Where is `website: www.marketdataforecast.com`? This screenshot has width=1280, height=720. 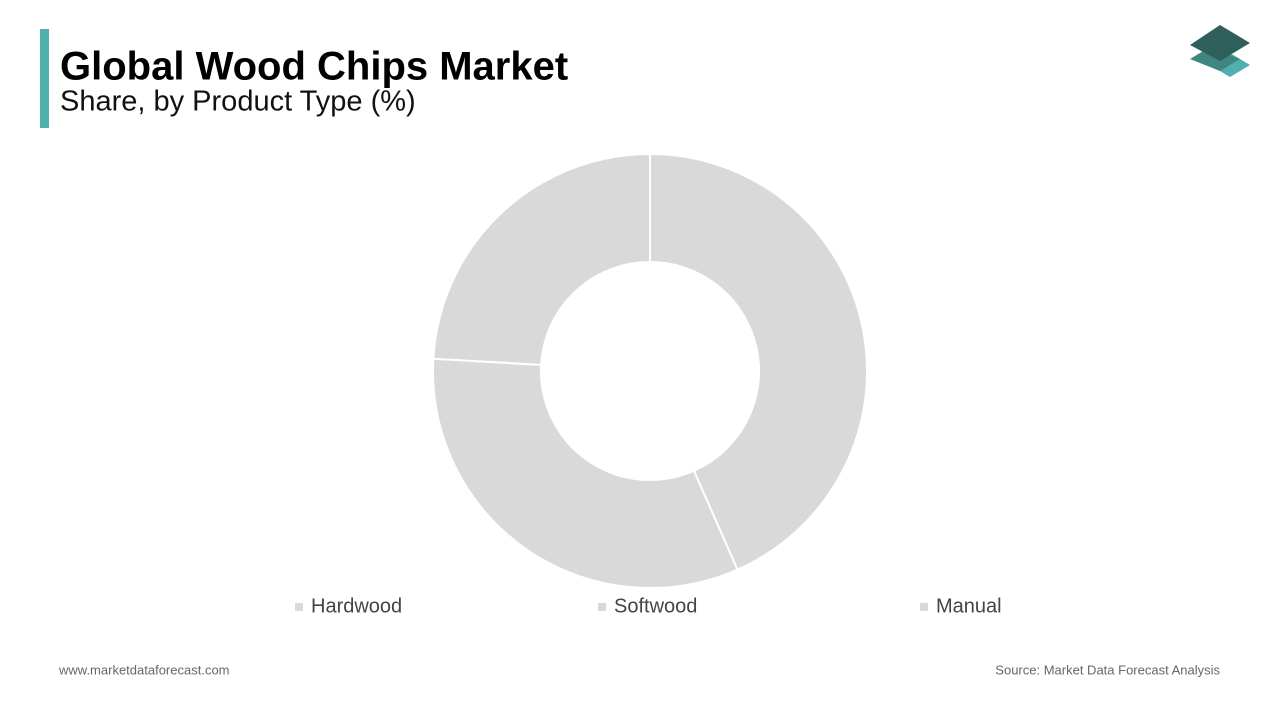
website: www.marketdataforecast.com is located at coordinates (144, 669).